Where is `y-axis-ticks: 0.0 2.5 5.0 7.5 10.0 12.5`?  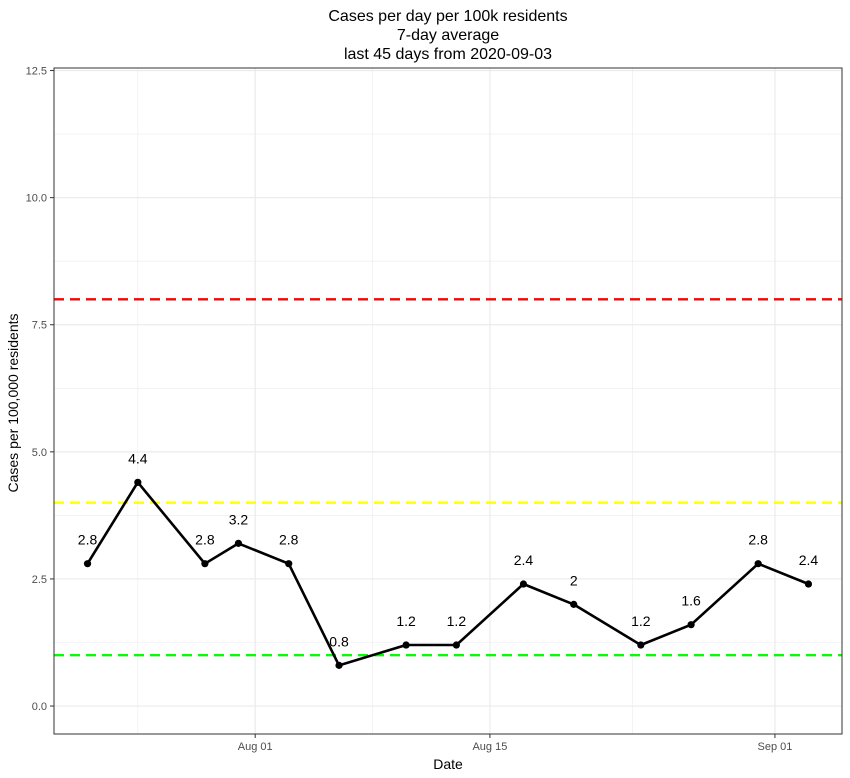 y-axis-ticks: 0.0 2.5 5.0 7.5 10.0 12.5 is located at coordinates (40, 389).